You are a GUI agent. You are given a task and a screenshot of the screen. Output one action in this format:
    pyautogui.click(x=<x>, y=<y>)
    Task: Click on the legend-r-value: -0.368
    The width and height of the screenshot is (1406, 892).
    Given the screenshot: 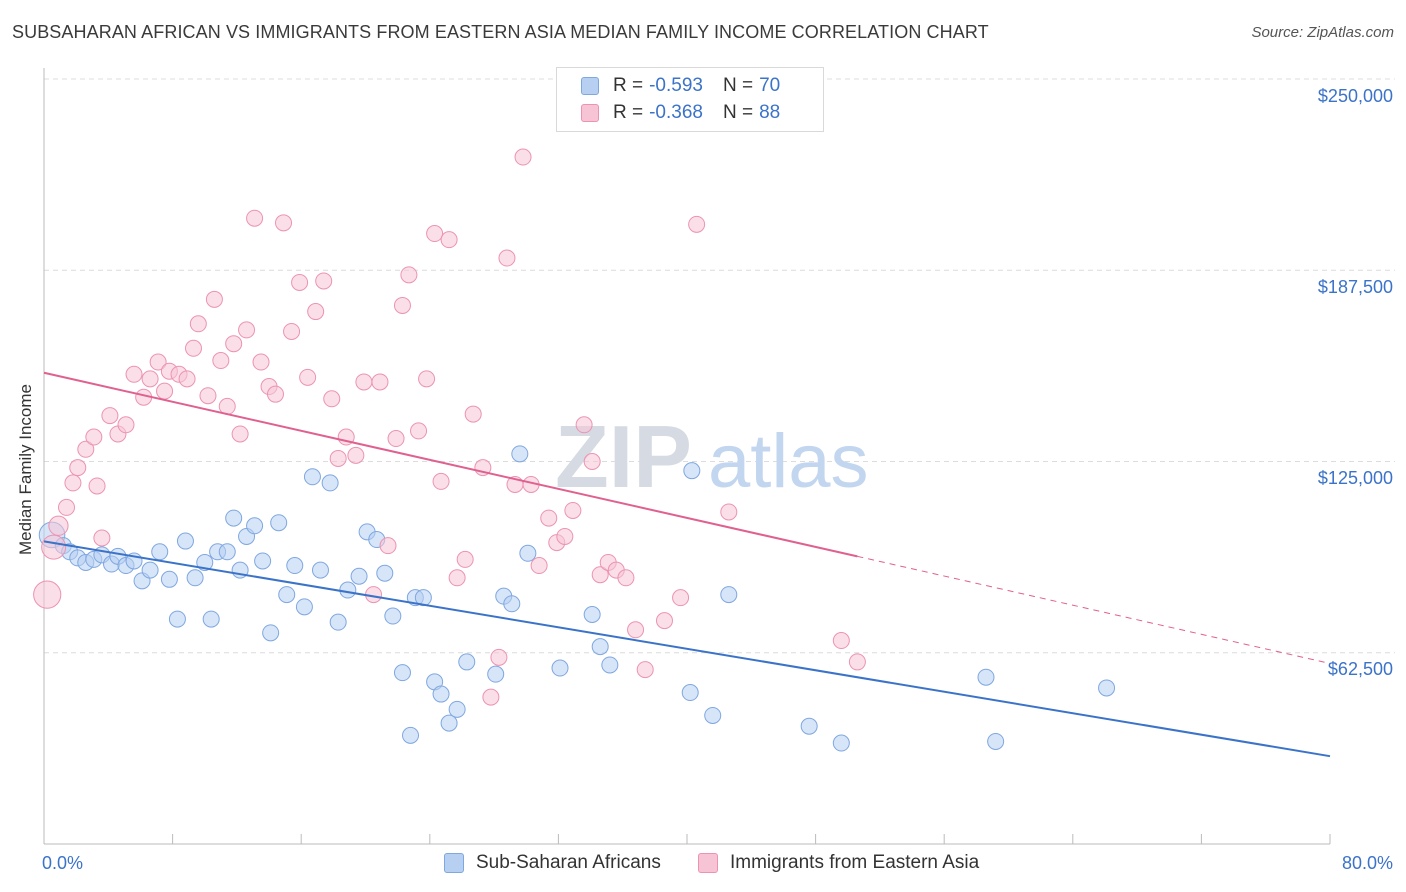 What is the action you would take?
    pyautogui.click(x=676, y=112)
    